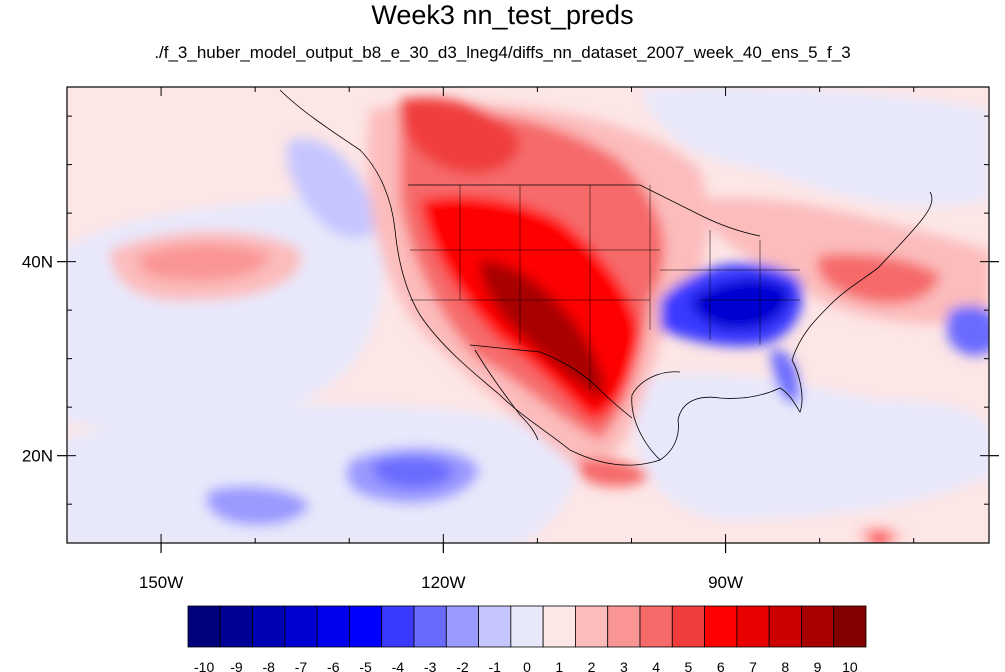 This screenshot has width=1005, height=672. What do you see at coordinates (333, 188) in the screenshot?
I see `anomaly-region-nw-blue` at bounding box center [333, 188].